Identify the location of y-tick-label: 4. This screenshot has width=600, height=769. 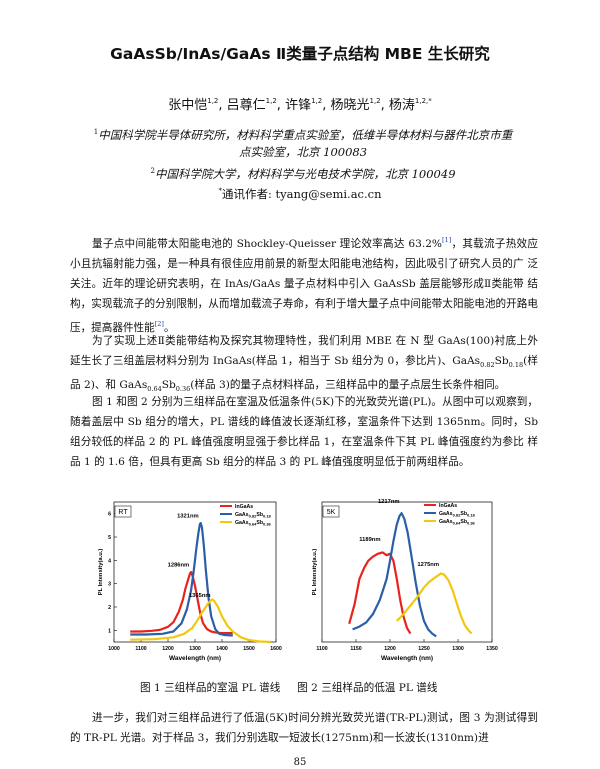
(109, 561).